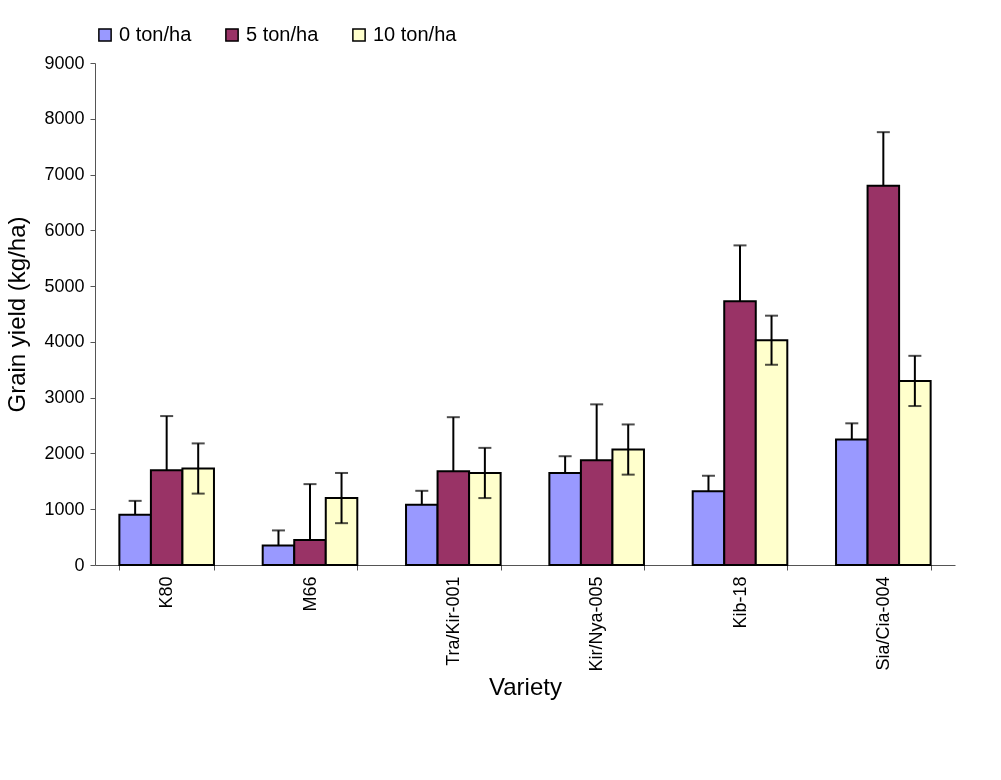 Image resolution: width=1001 pixels, height=780 pixels. I want to click on y-tick-label: 0, so click(79, 564).